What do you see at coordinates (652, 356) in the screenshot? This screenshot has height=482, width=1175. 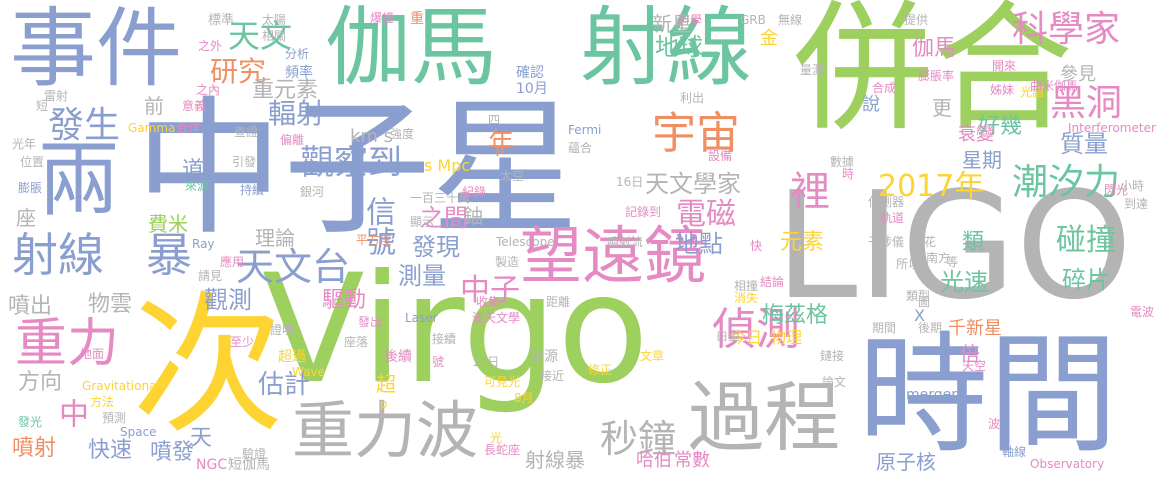 I see `word: 文章` at bounding box center [652, 356].